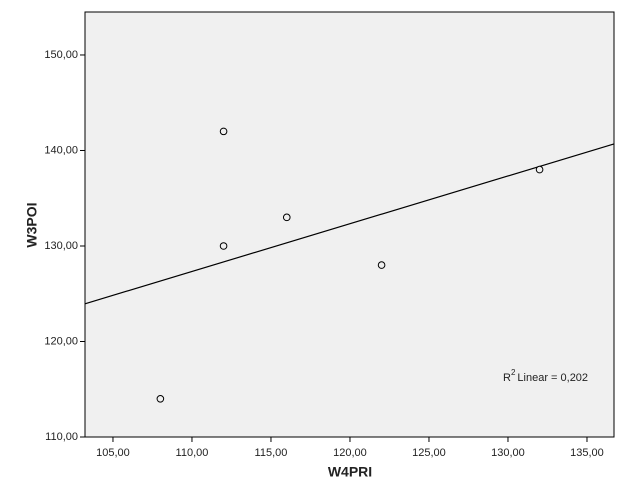 The image size is (629, 504). What do you see at coordinates (61, 150) in the screenshot?
I see `y-tick-label: 140,00` at bounding box center [61, 150].